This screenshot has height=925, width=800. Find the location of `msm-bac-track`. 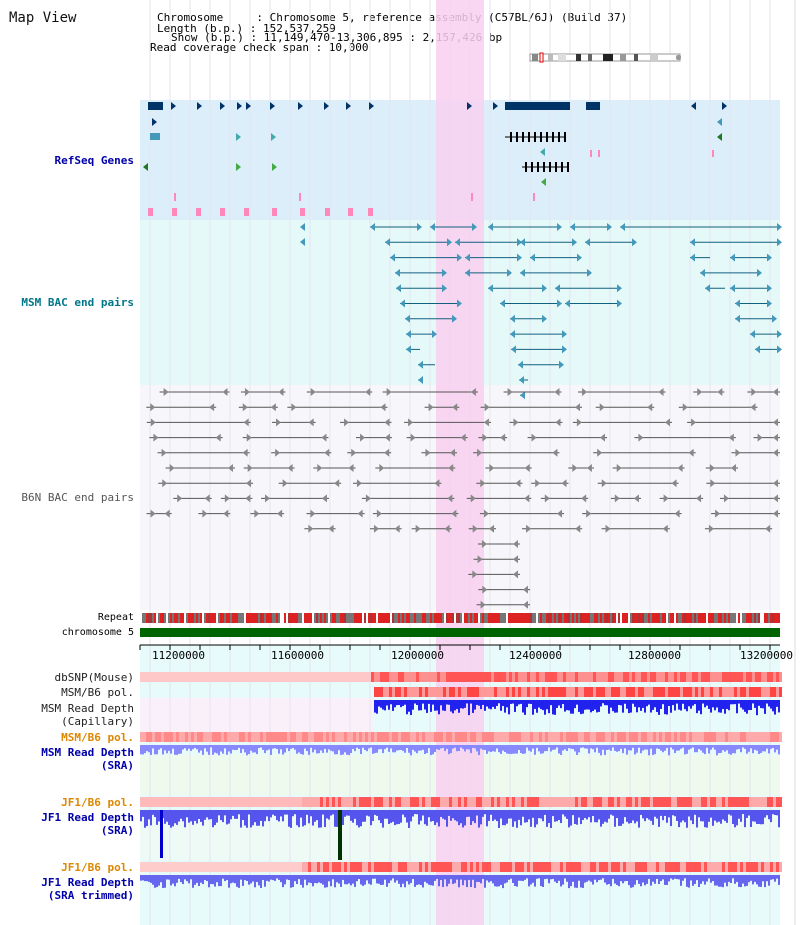

msm-bac-track is located at coordinates (541, 311).